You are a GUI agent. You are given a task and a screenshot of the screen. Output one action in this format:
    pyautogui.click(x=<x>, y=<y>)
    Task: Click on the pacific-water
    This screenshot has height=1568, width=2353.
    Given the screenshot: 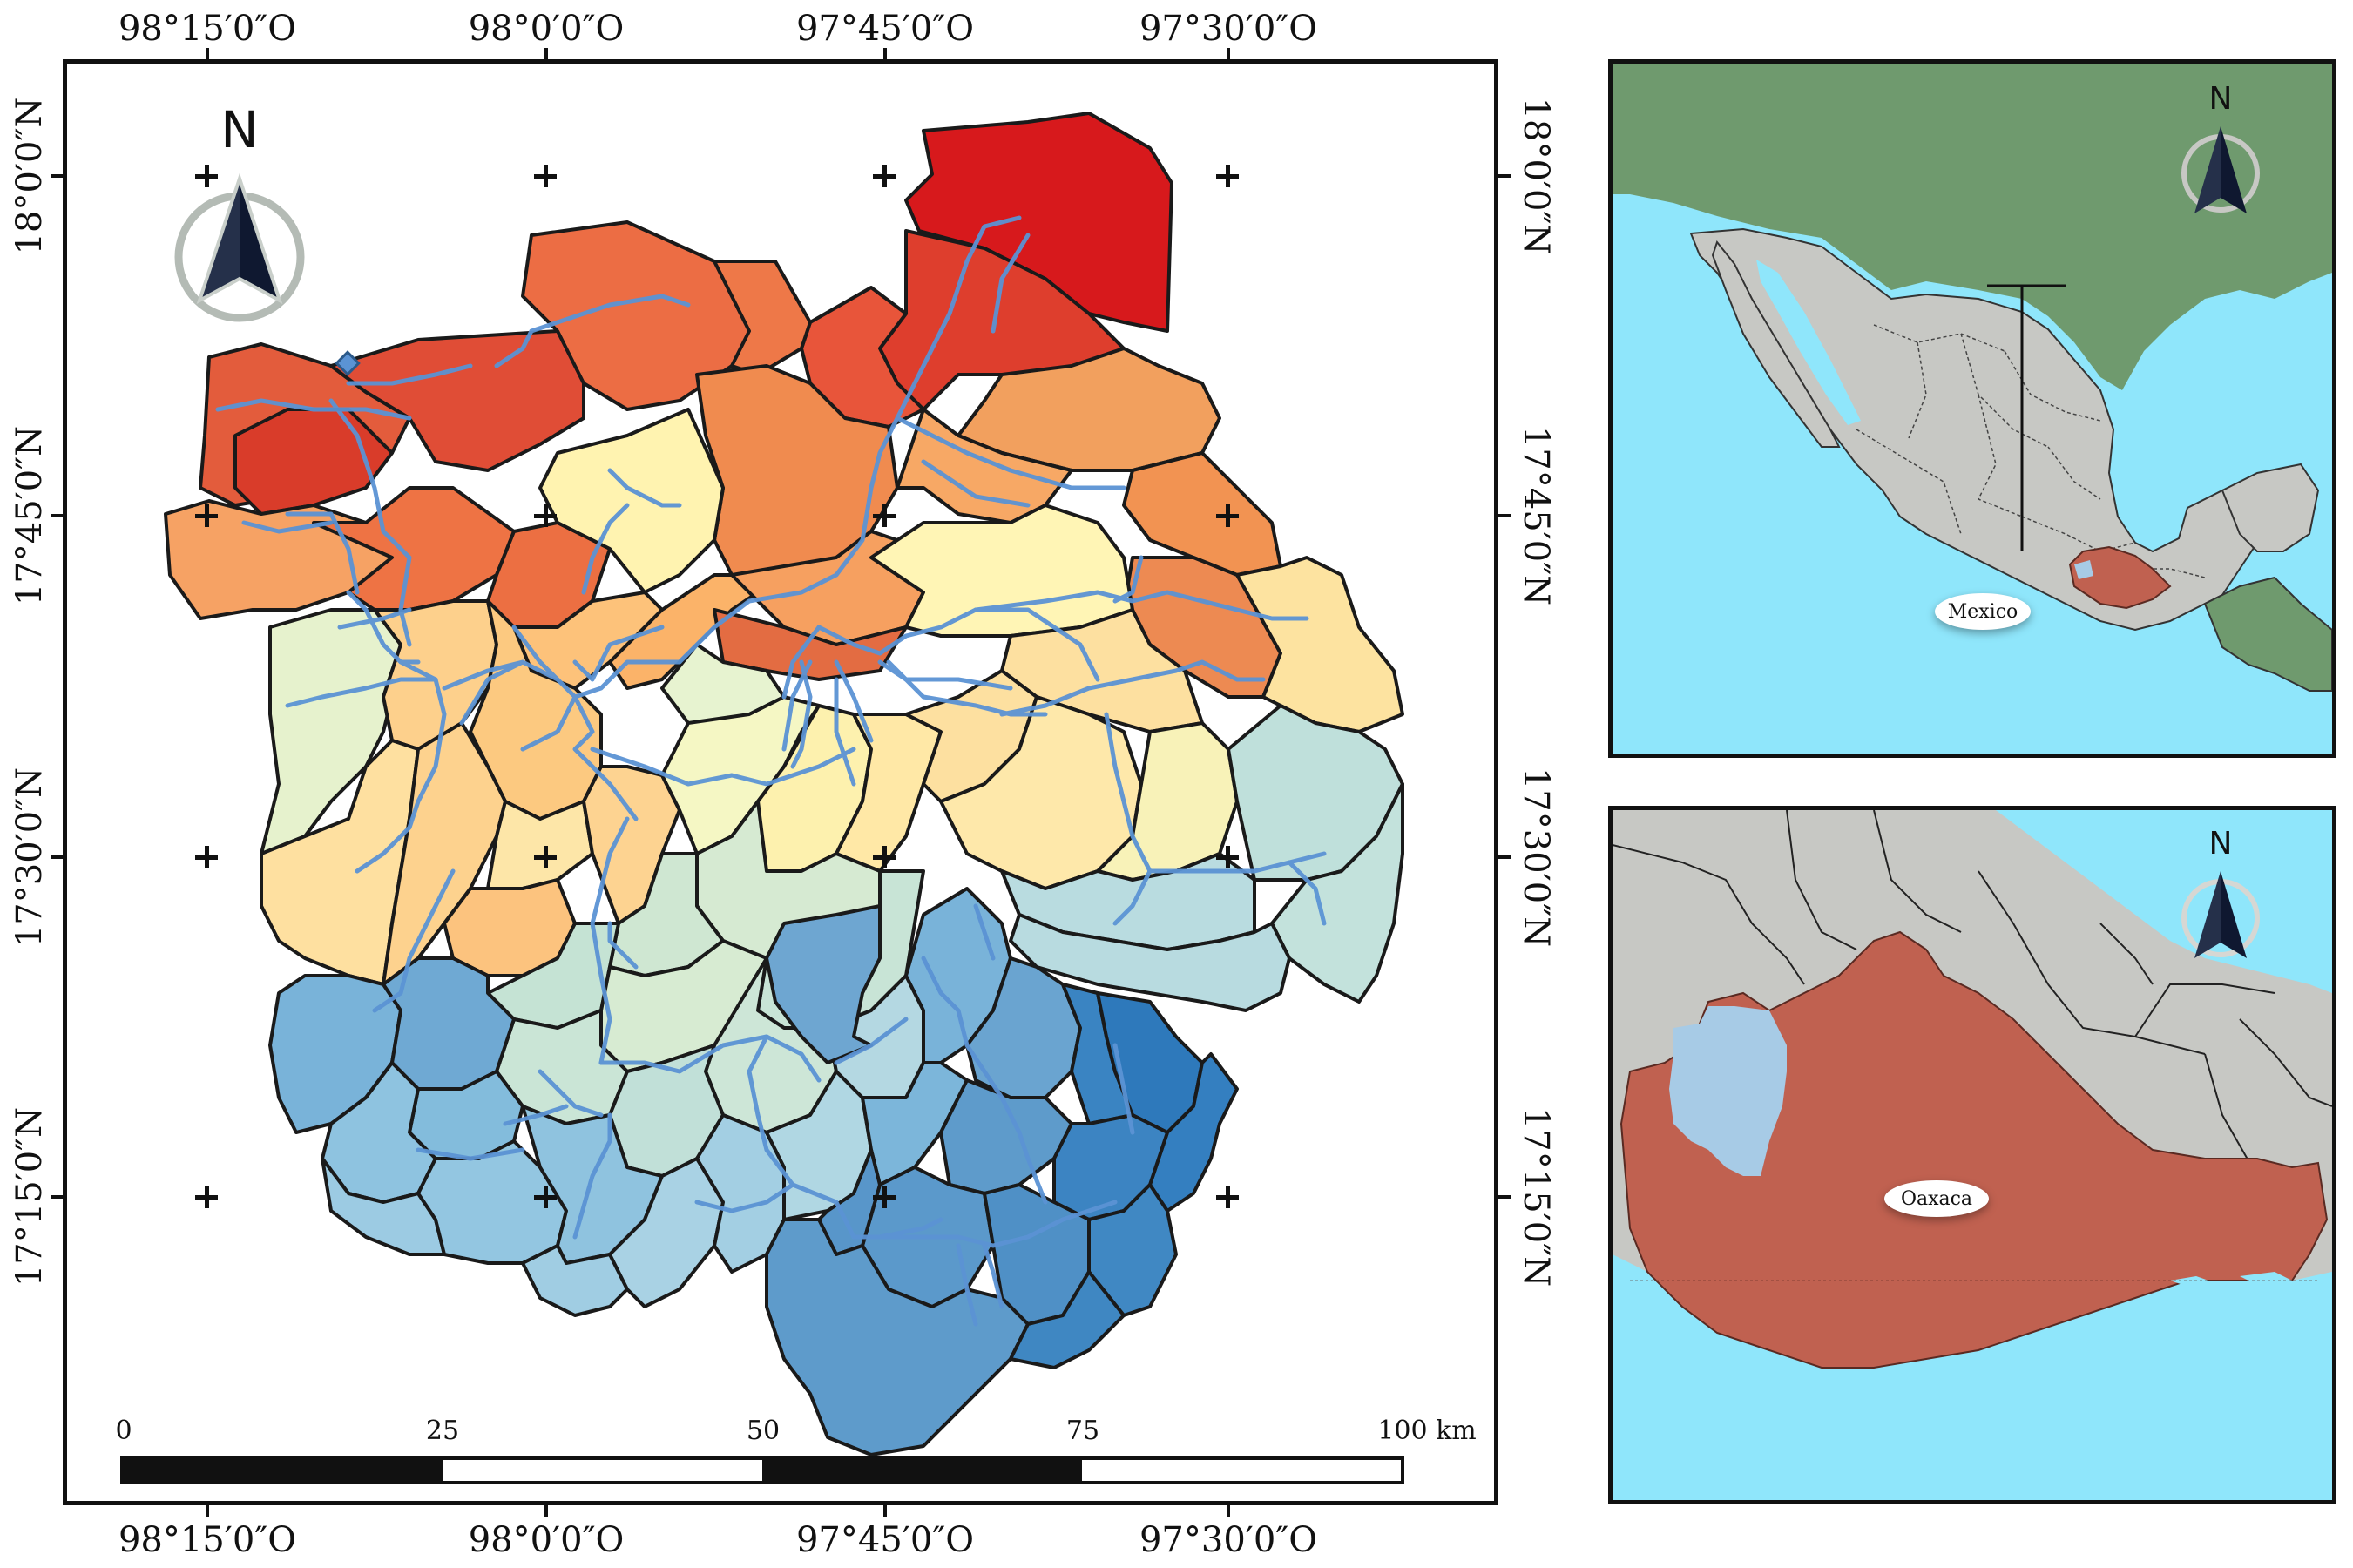 What is the action you would take?
    pyautogui.click(x=1973, y=1377)
    